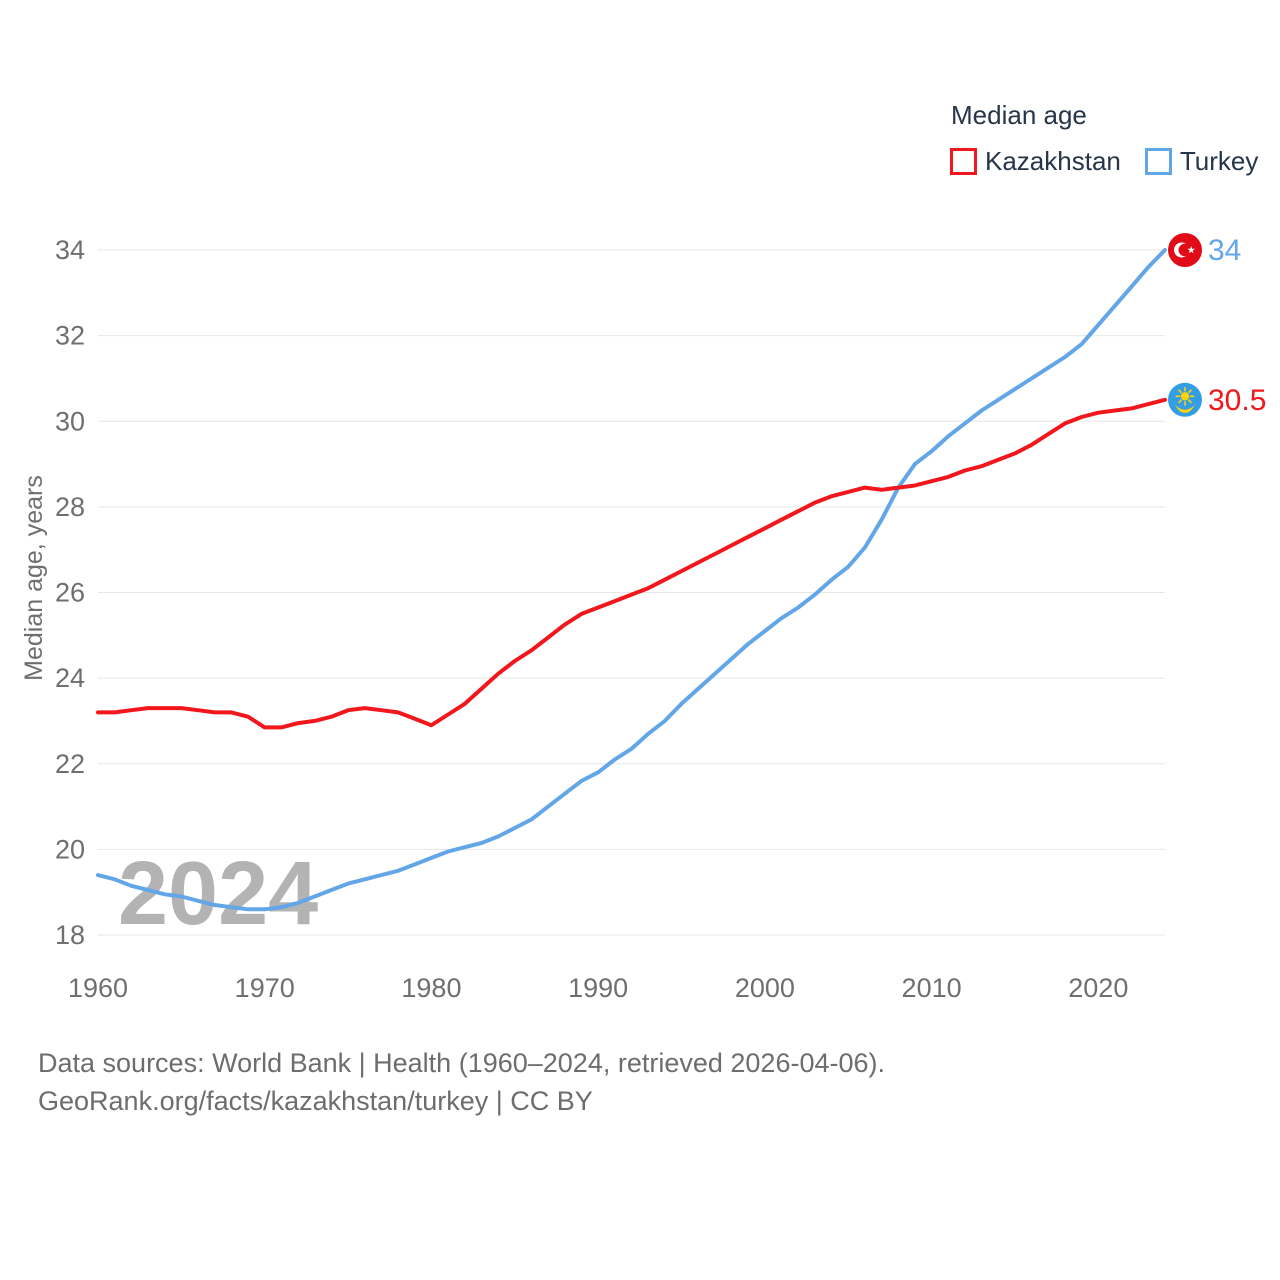  What do you see at coordinates (70, 593) in the screenshot?
I see `y-tick-label: 26` at bounding box center [70, 593].